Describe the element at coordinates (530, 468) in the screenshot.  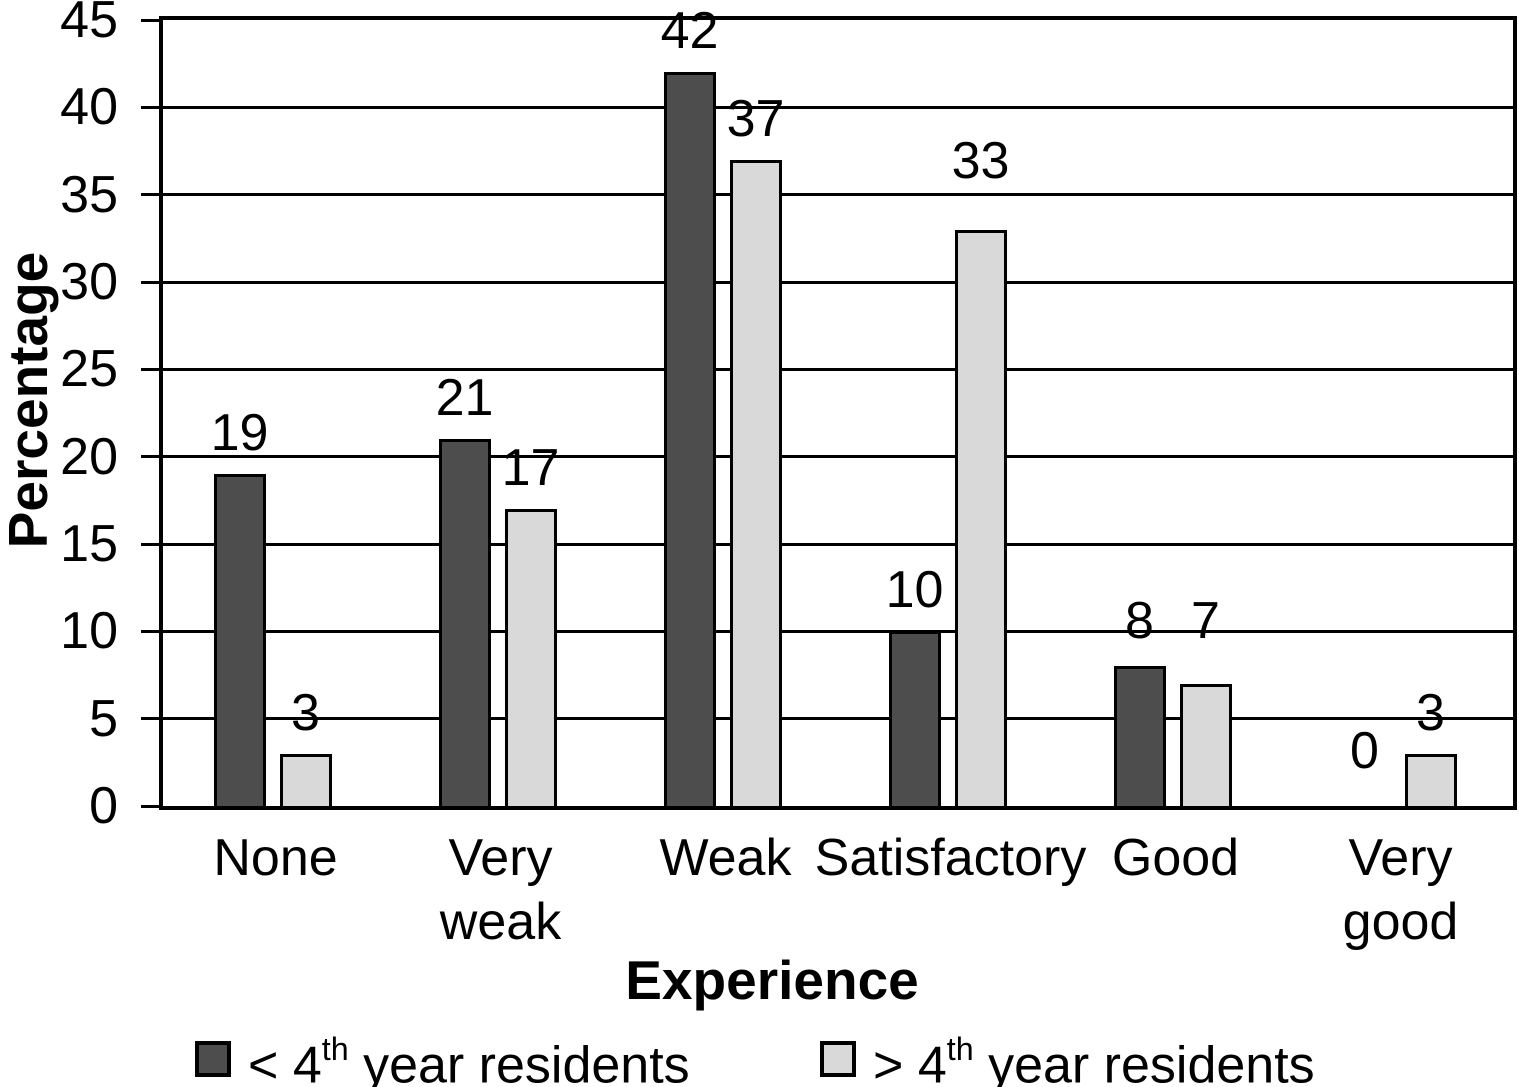
I see `bar-value-label: 17` at that location.